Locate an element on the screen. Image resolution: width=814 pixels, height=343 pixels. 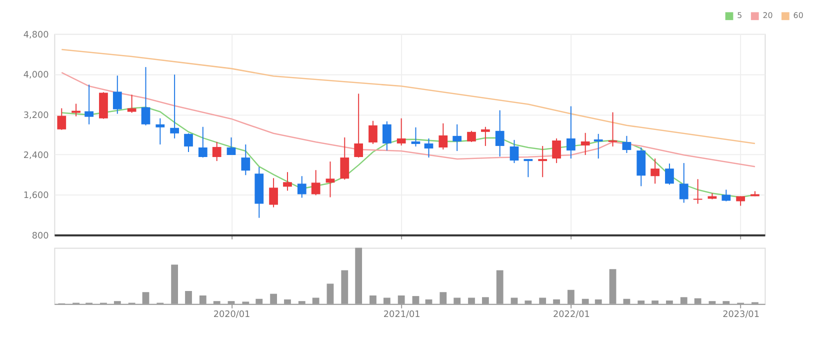
y-tick-label: 3,200 is located at coordinates (36, 115).